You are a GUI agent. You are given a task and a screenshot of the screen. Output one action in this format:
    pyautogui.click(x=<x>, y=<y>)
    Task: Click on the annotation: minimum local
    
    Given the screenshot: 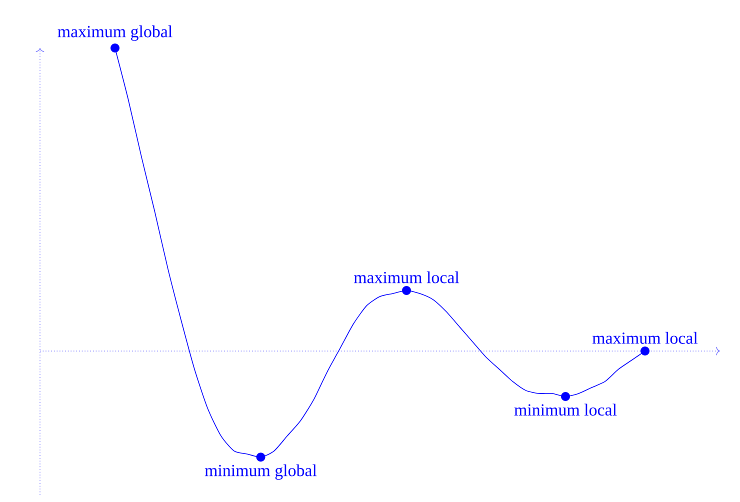 What is the action you would take?
    pyautogui.click(x=565, y=410)
    